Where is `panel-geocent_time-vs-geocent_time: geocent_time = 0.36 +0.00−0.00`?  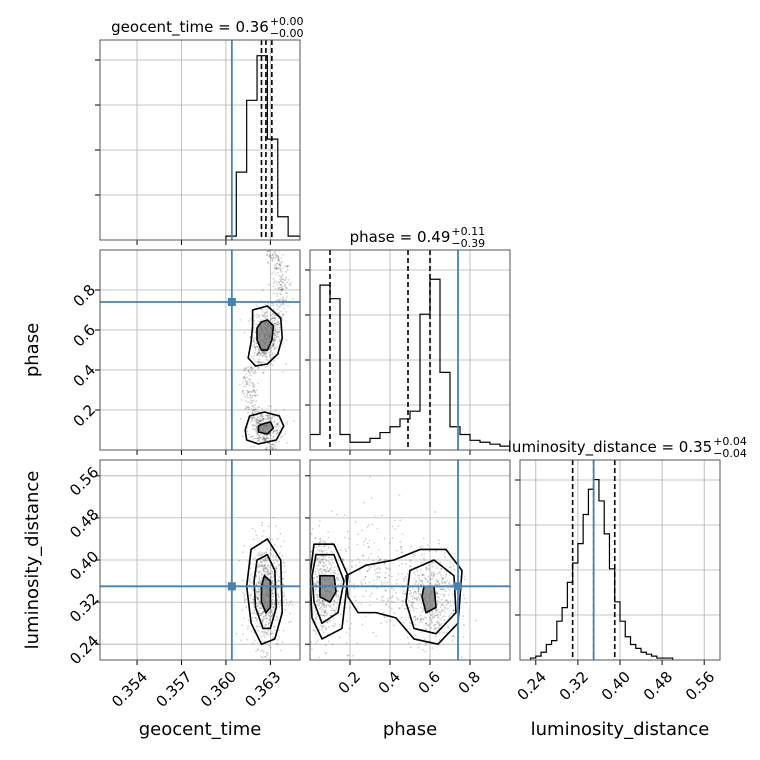
panel-geocent_time-vs-geocent_time: geocent_time = 0.36 +0.00−0.00 is located at coordinates (199, 130).